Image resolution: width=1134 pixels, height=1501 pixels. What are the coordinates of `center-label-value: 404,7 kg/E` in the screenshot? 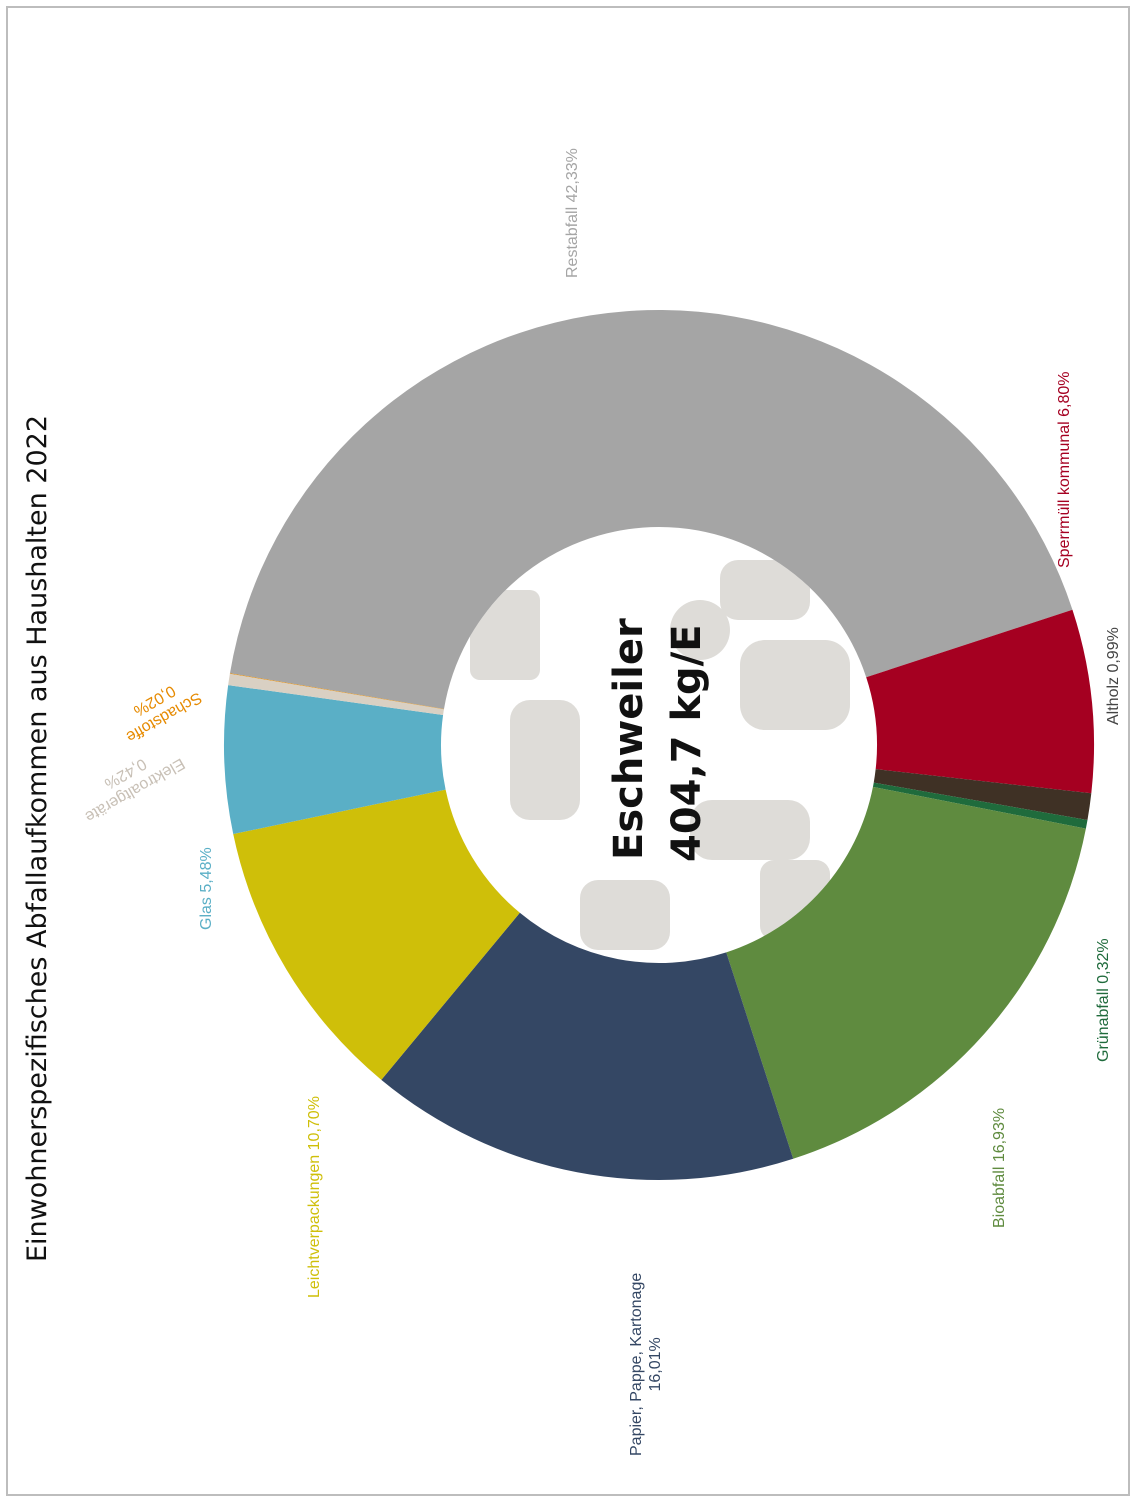 It's located at (687, 743).